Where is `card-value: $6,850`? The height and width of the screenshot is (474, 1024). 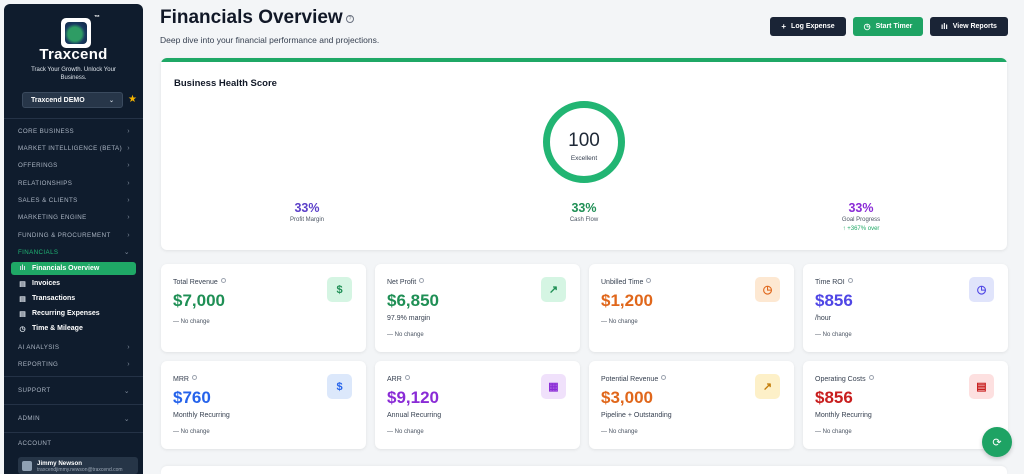
card-value: $6,850 is located at coordinates (413, 300).